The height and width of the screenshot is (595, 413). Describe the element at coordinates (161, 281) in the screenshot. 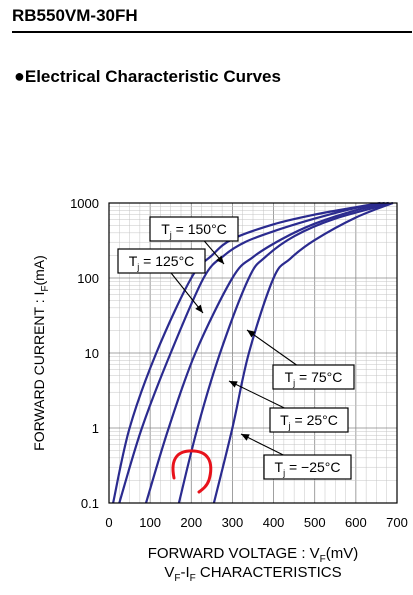

I see `series-callout: Tj = 125°C` at that location.